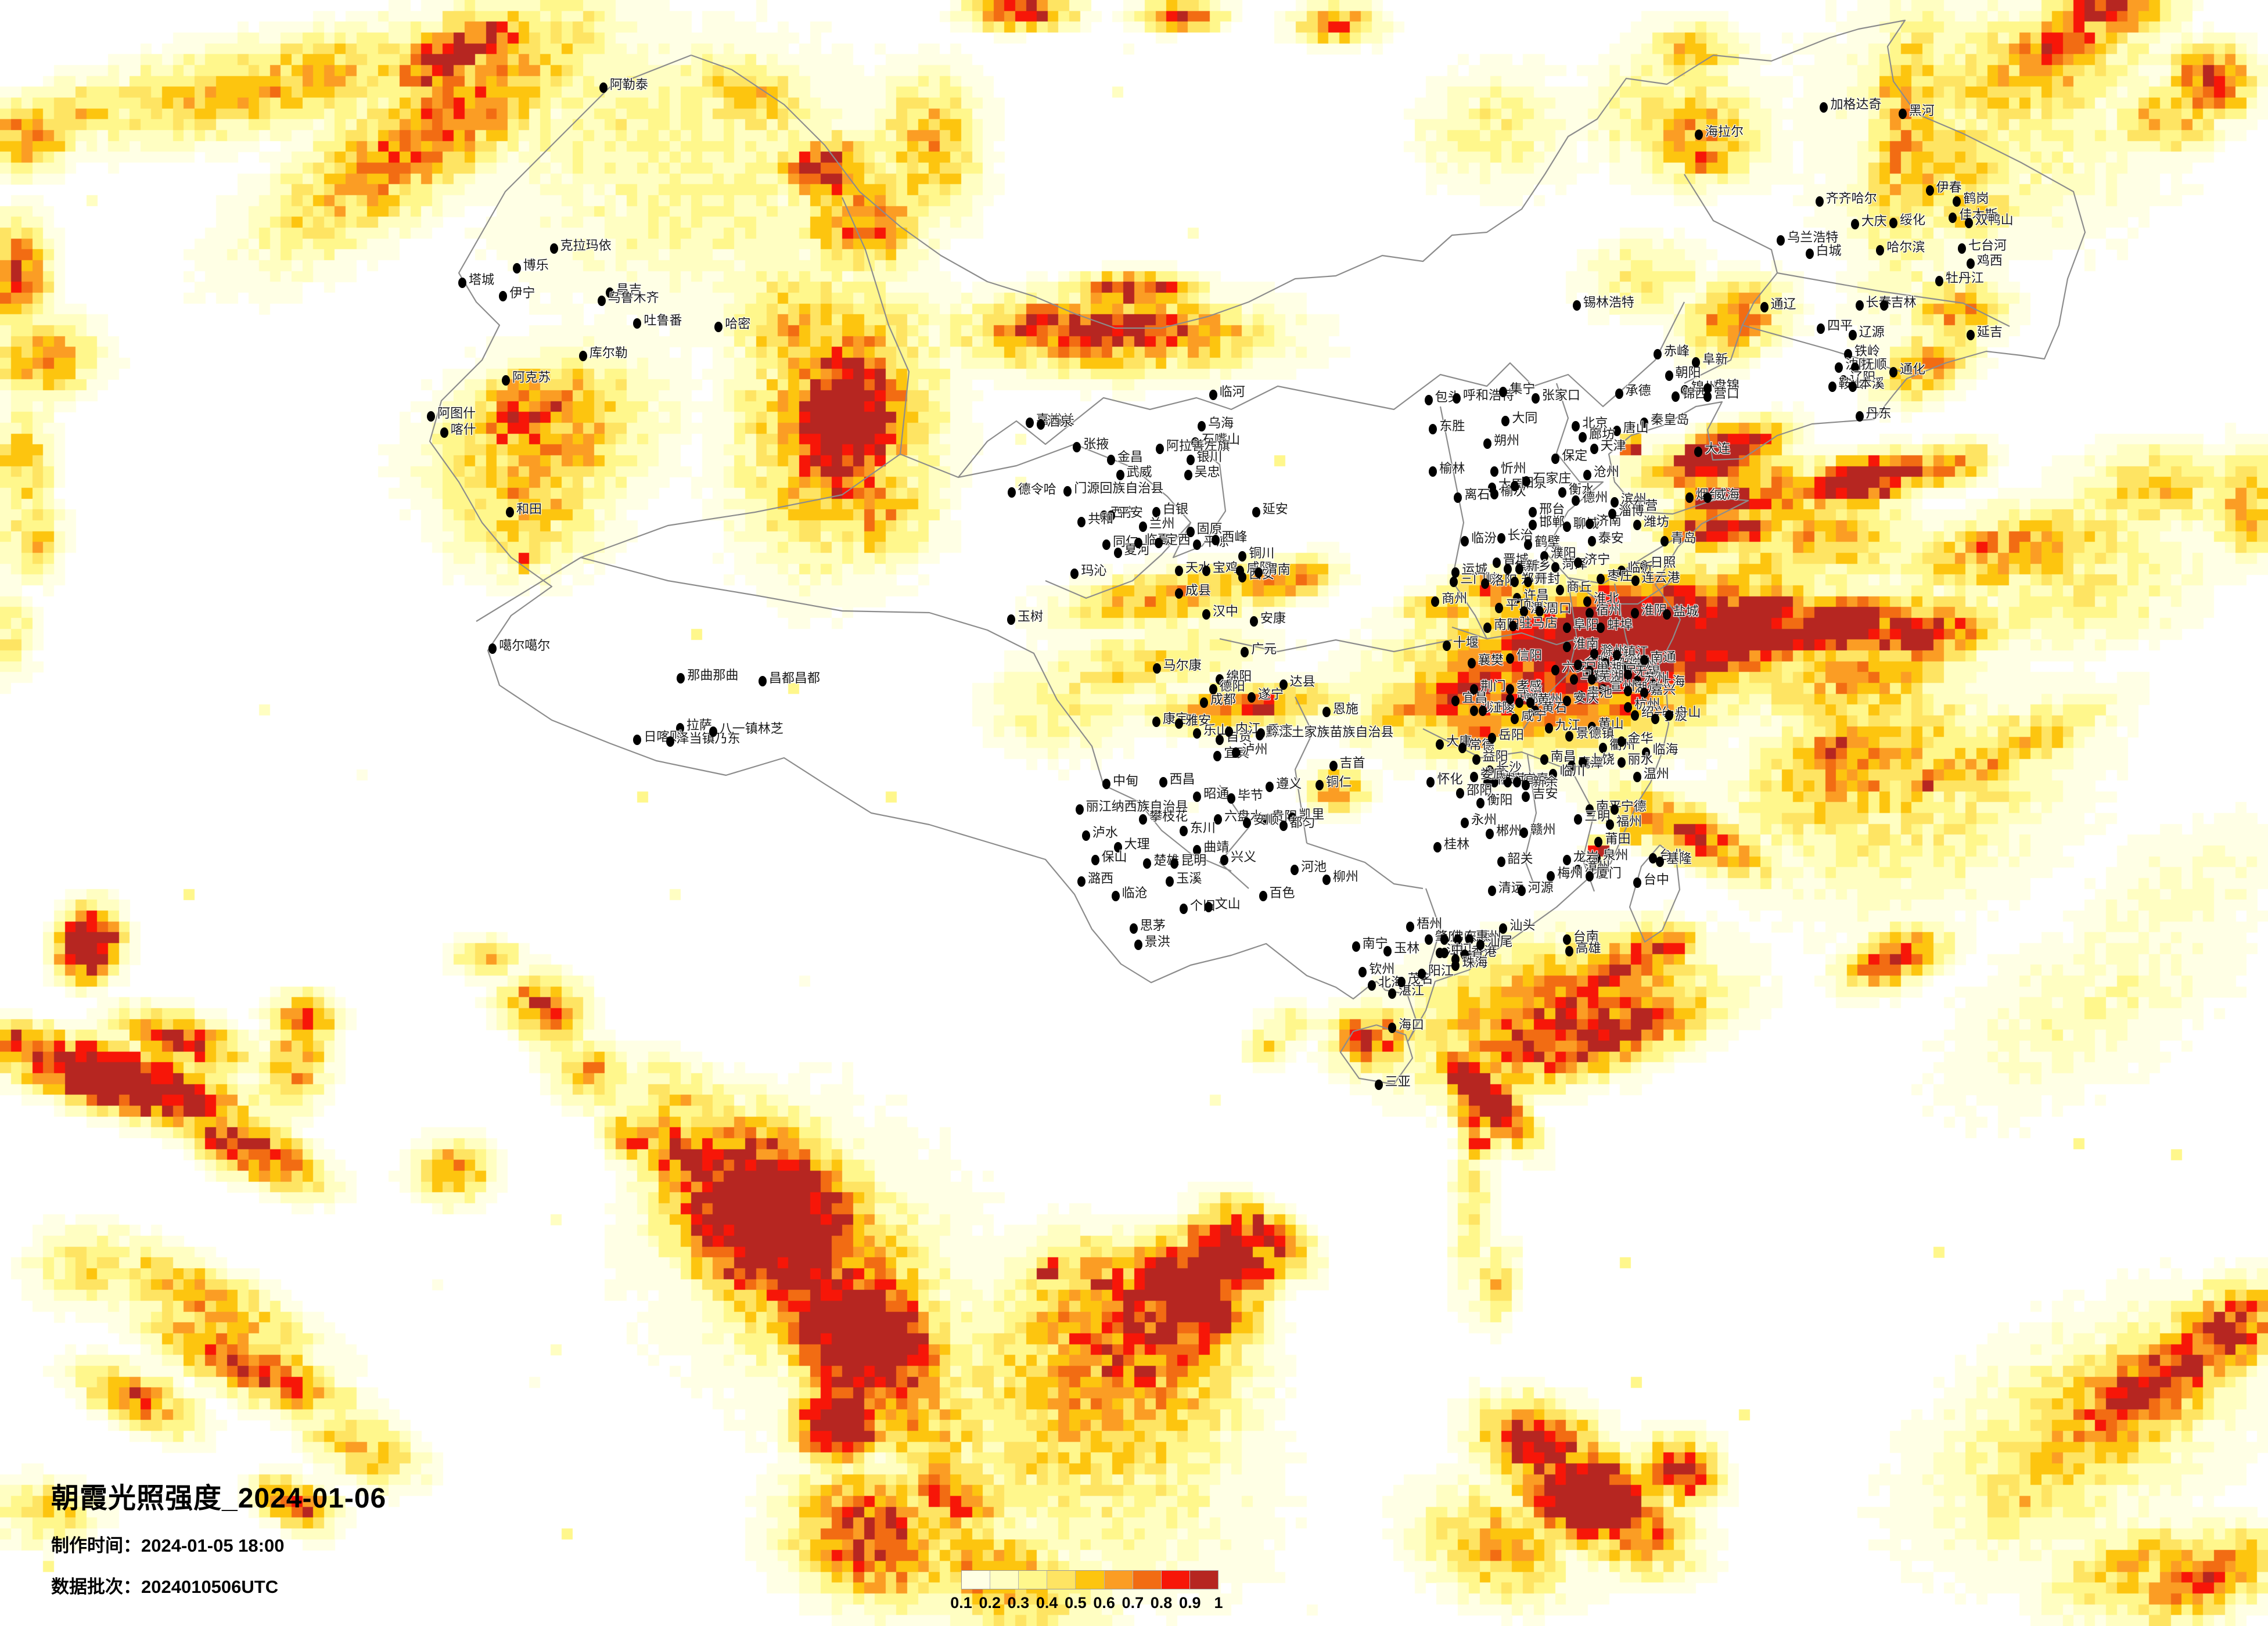 This screenshot has width=2268, height=1626. I want to click on city-marker: 常德, so click(1476, 745).